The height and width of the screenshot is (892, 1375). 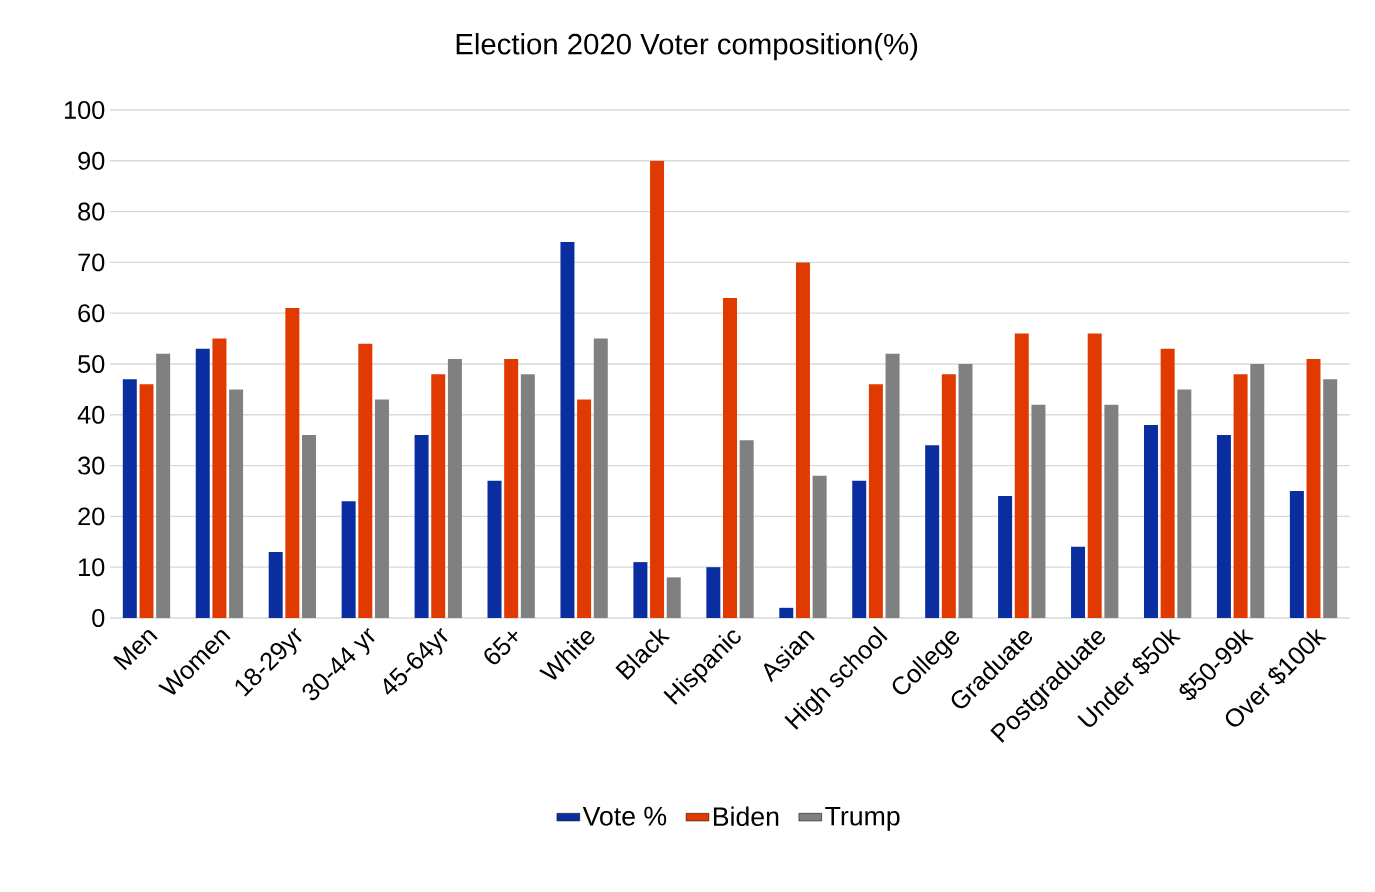 I want to click on y-tick-label: 100, so click(x=84, y=110).